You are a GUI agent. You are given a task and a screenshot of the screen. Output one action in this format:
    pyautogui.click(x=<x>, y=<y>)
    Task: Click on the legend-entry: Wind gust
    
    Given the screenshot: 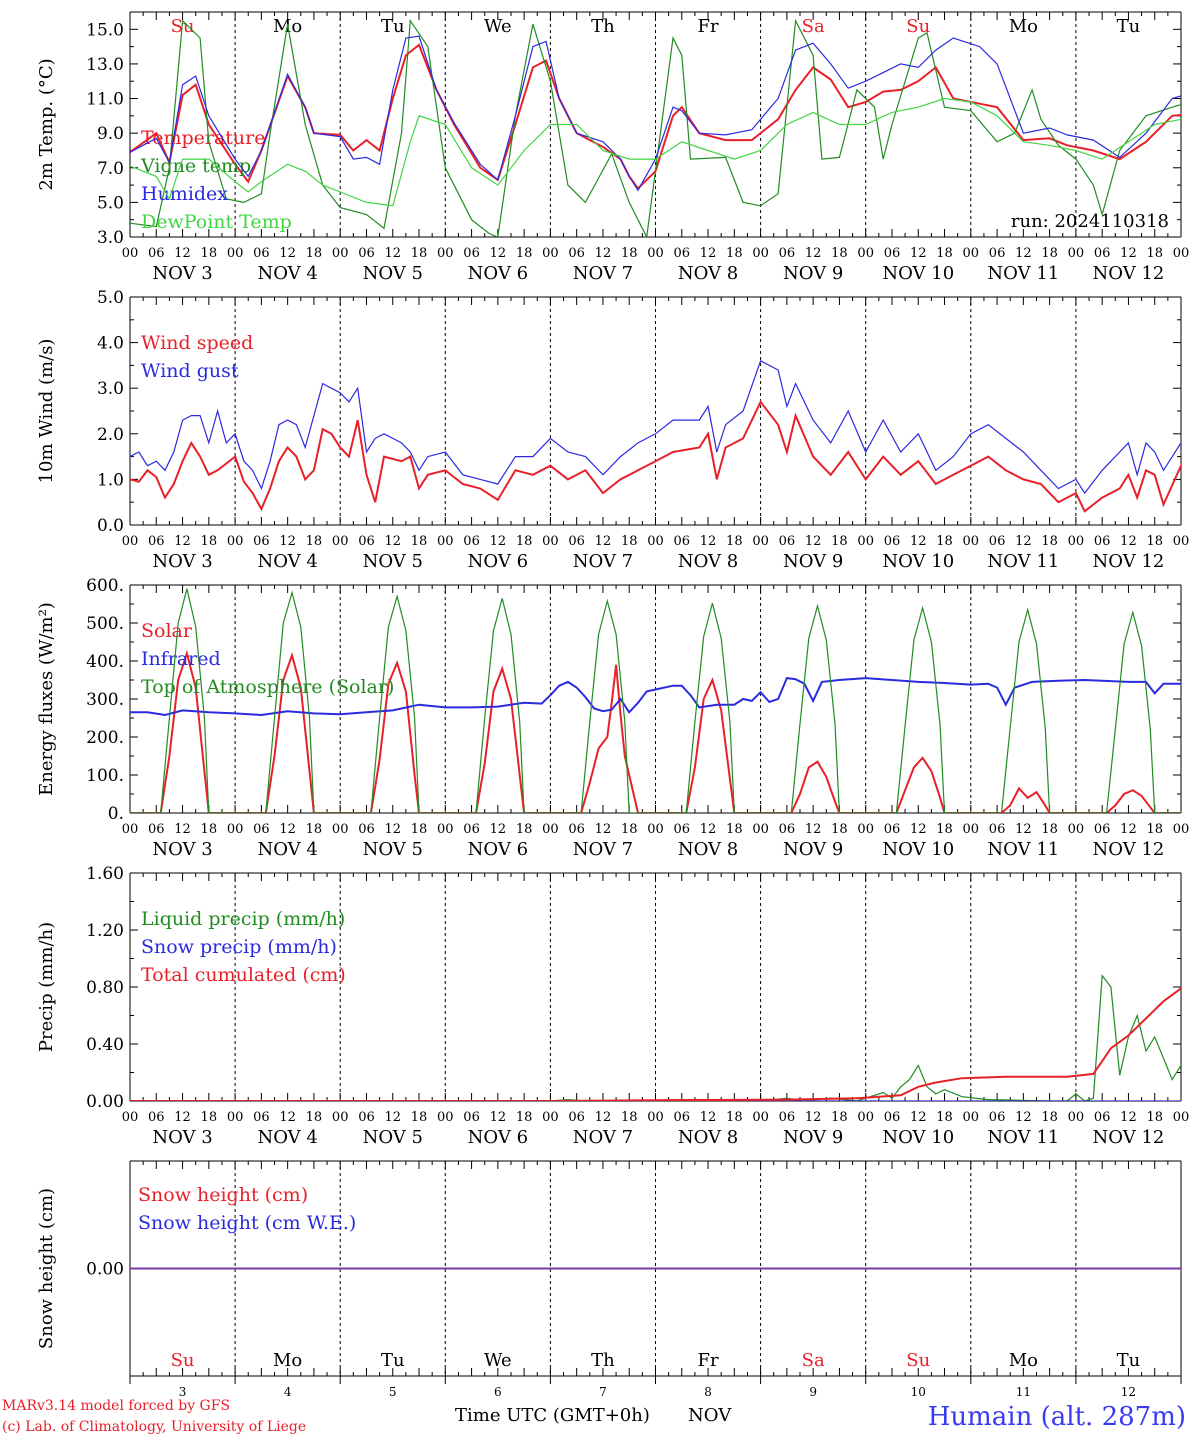 What is the action you would take?
    pyautogui.click(x=190, y=371)
    